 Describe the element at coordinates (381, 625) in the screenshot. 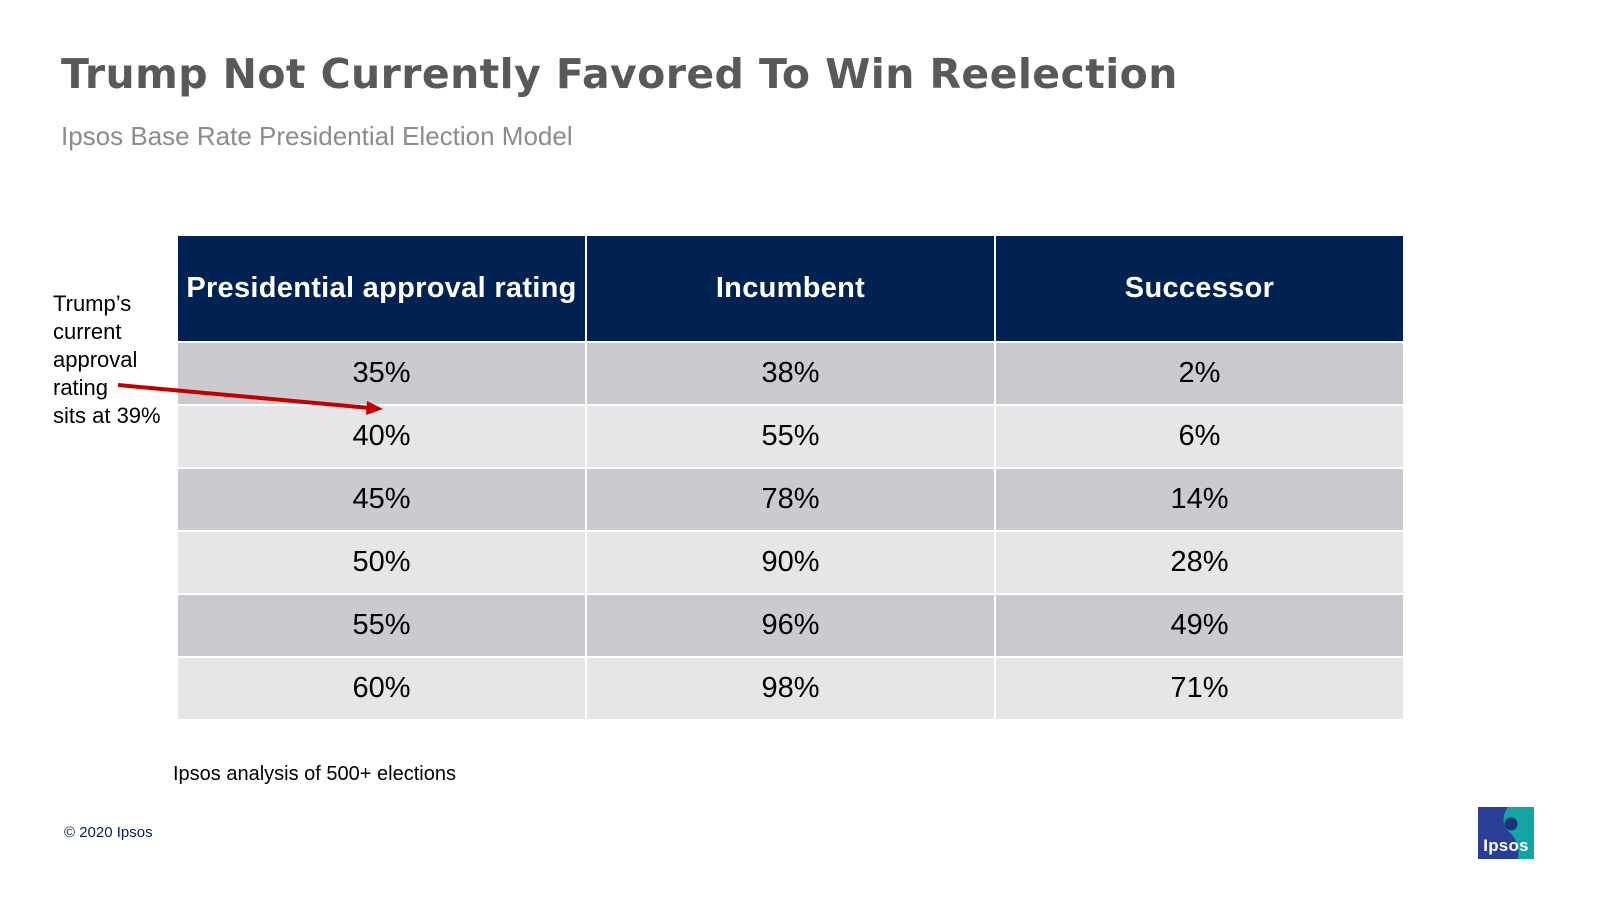

I see `approval-cell: 55%` at that location.